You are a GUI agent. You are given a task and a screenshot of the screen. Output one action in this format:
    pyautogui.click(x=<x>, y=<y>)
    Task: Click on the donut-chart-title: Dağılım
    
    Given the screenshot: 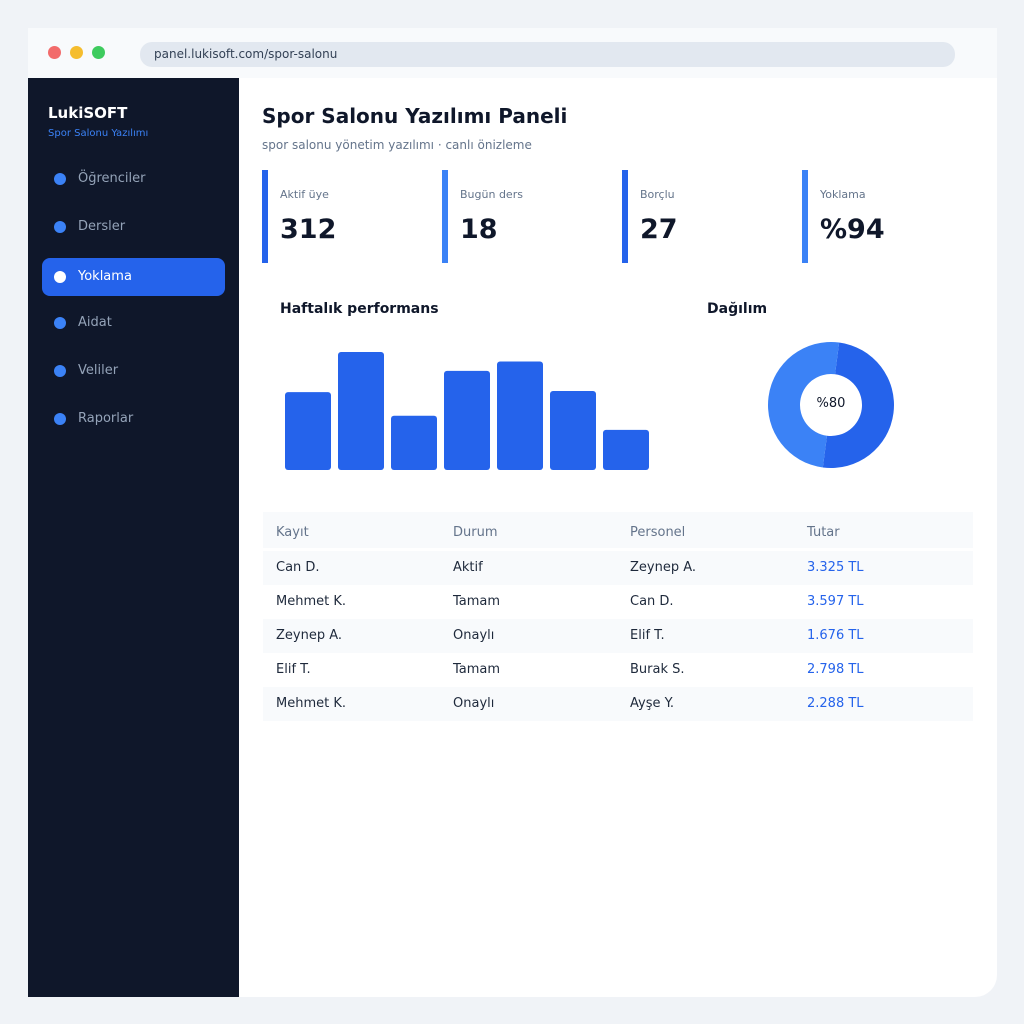 What is the action you would take?
    pyautogui.click(x=737, y=309)
    